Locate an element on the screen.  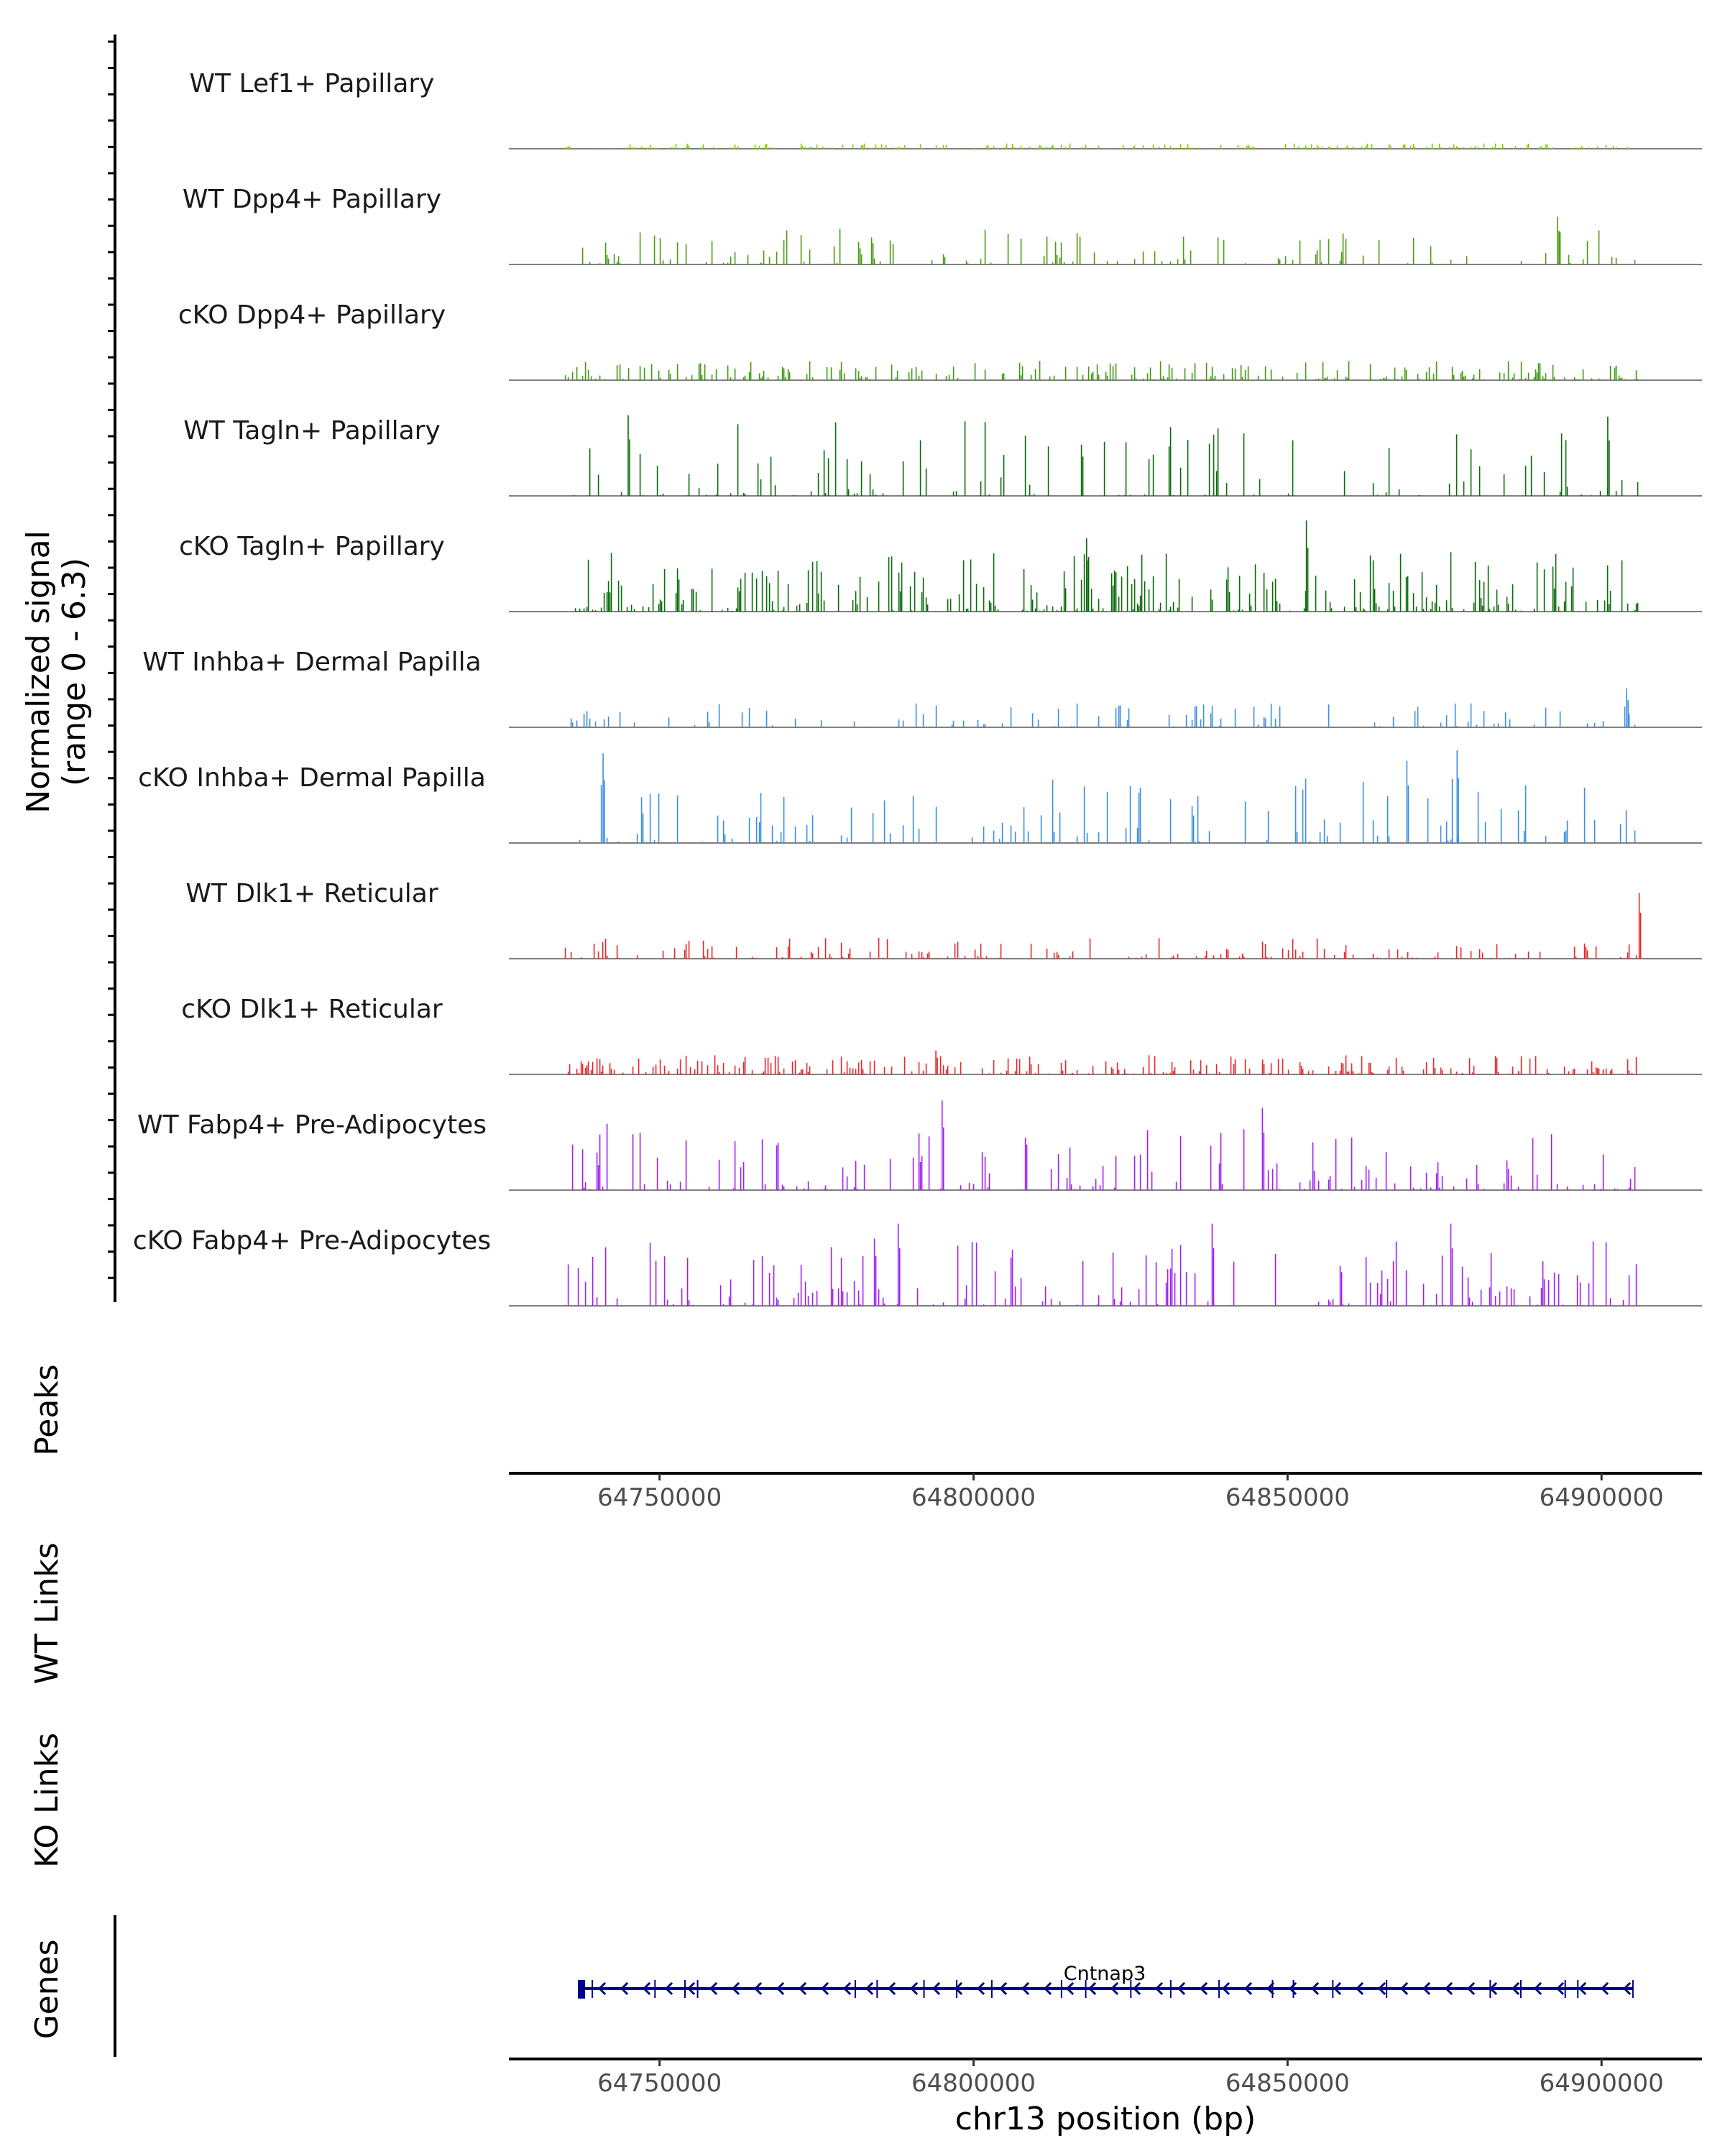
panel-label-genes: Genes is located at coordinates (47, 1989).